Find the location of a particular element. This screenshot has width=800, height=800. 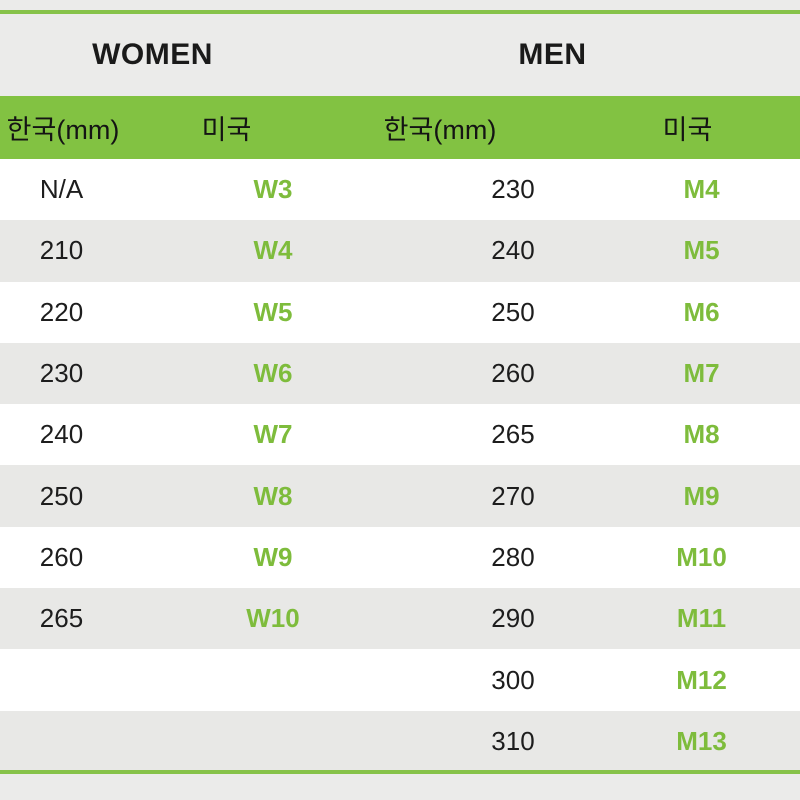

table-row: 210 W4 240 M5 is located at coordinates (400, 251).